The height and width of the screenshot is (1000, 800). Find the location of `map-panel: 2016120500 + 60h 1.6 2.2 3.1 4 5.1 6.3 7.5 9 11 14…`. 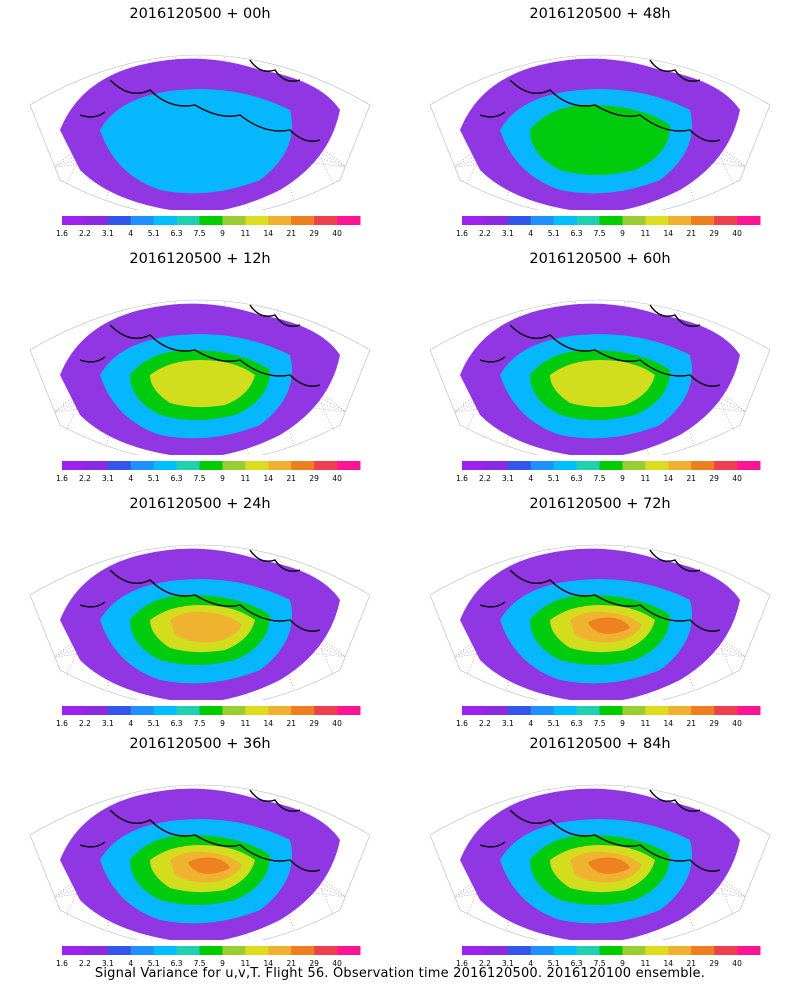

map-panel: 2016120500 + 60h 1.6 2.2 3.1 4 5.1 6.3 7.5 9 11 14… is located at coordinates (600, 365).